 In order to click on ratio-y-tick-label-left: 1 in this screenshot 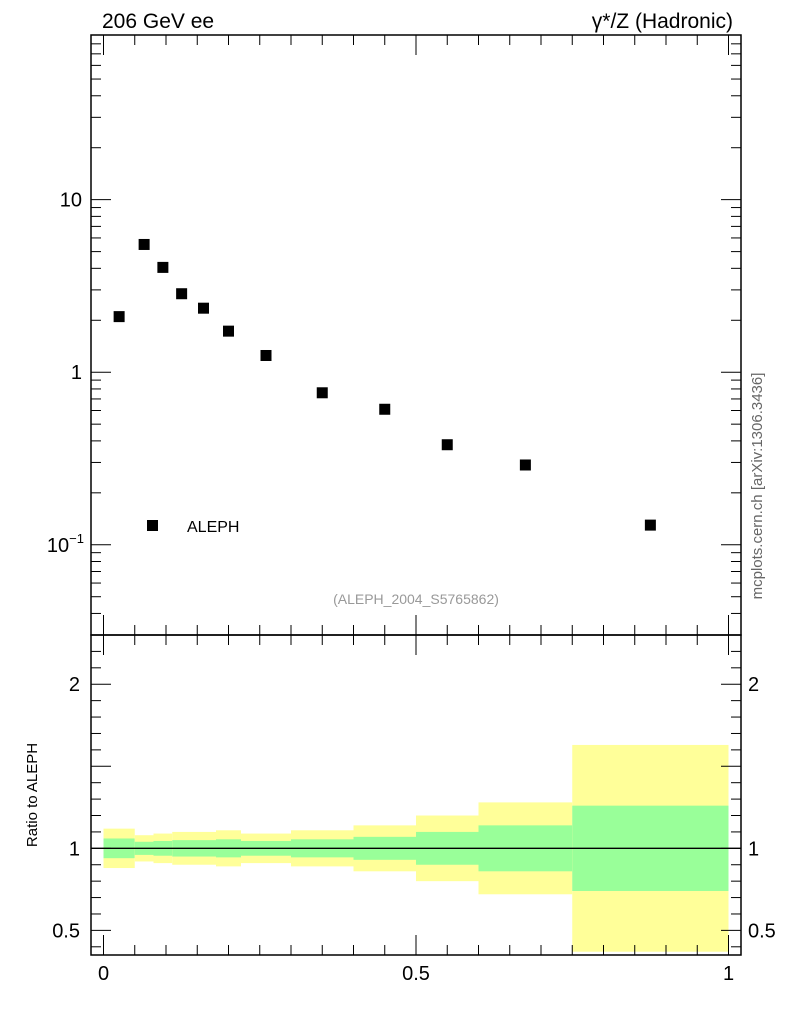, I will do `click(74, 849)`.